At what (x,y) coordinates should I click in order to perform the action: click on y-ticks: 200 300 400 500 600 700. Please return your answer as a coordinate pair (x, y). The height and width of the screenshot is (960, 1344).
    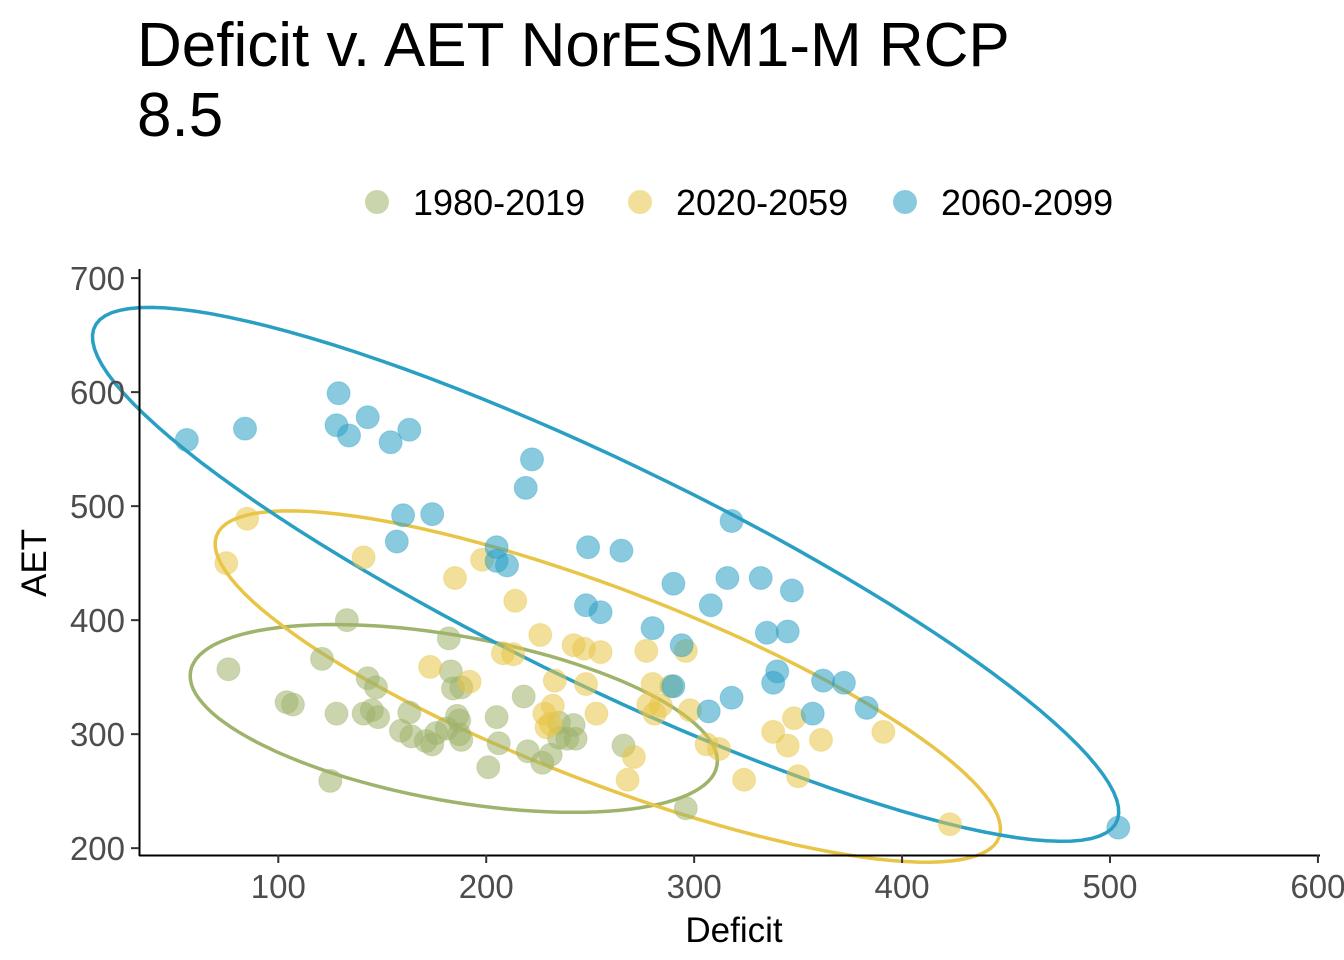
    Looking at the image, I should click on (104, 563).